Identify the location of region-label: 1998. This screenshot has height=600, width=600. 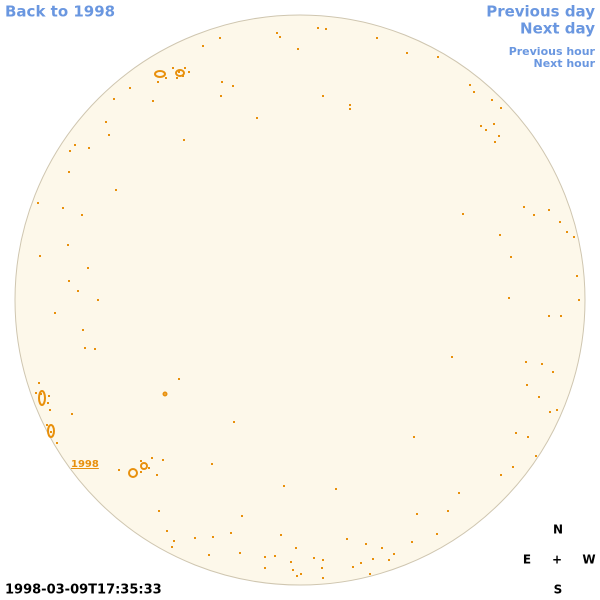
(85, 464).